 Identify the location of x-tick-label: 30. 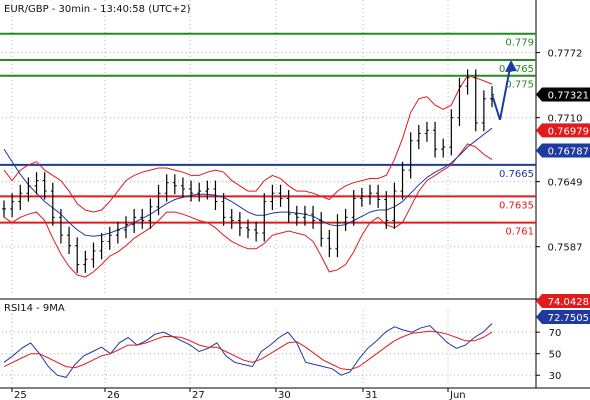
(284, 395).